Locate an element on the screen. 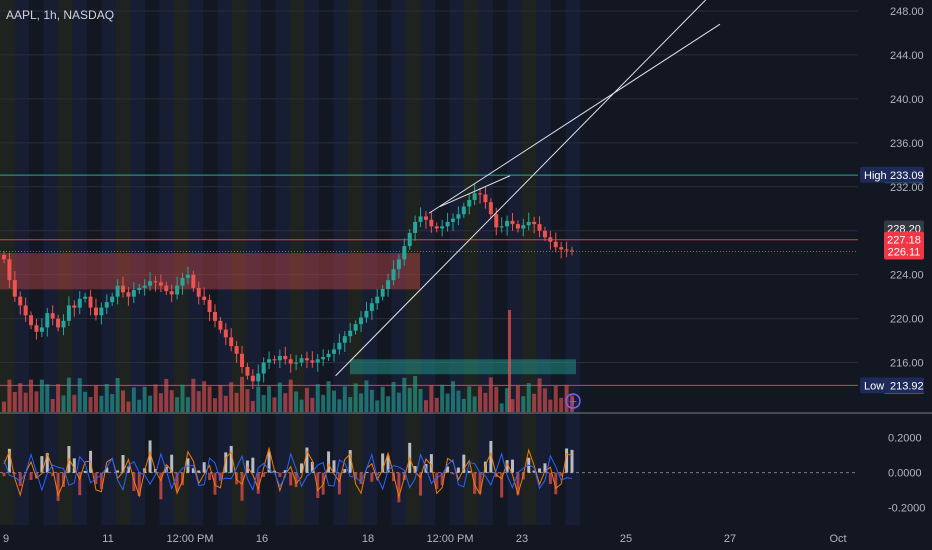 The width and height of the screenshot is (932, 550). time-tick-label: 12:00 PM is located at coordinates (189, 539).